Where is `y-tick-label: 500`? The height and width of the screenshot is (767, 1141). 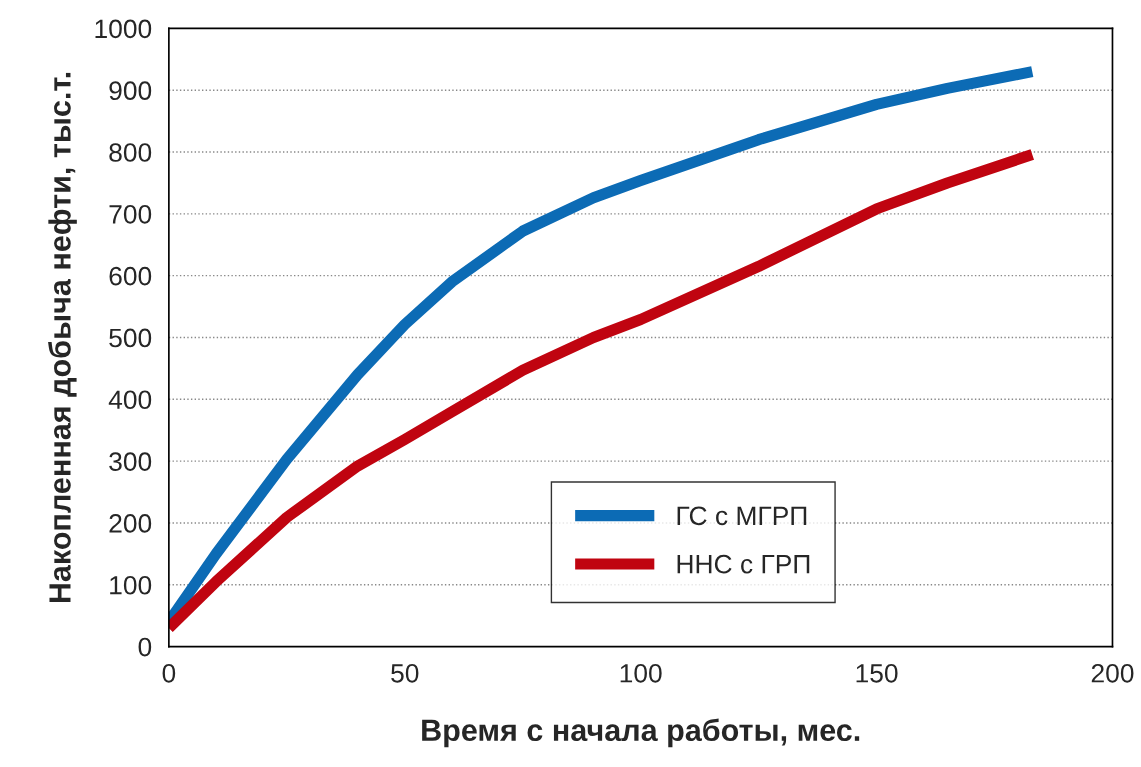 y-tick-label: 500 is located at coordinates (130, 338).